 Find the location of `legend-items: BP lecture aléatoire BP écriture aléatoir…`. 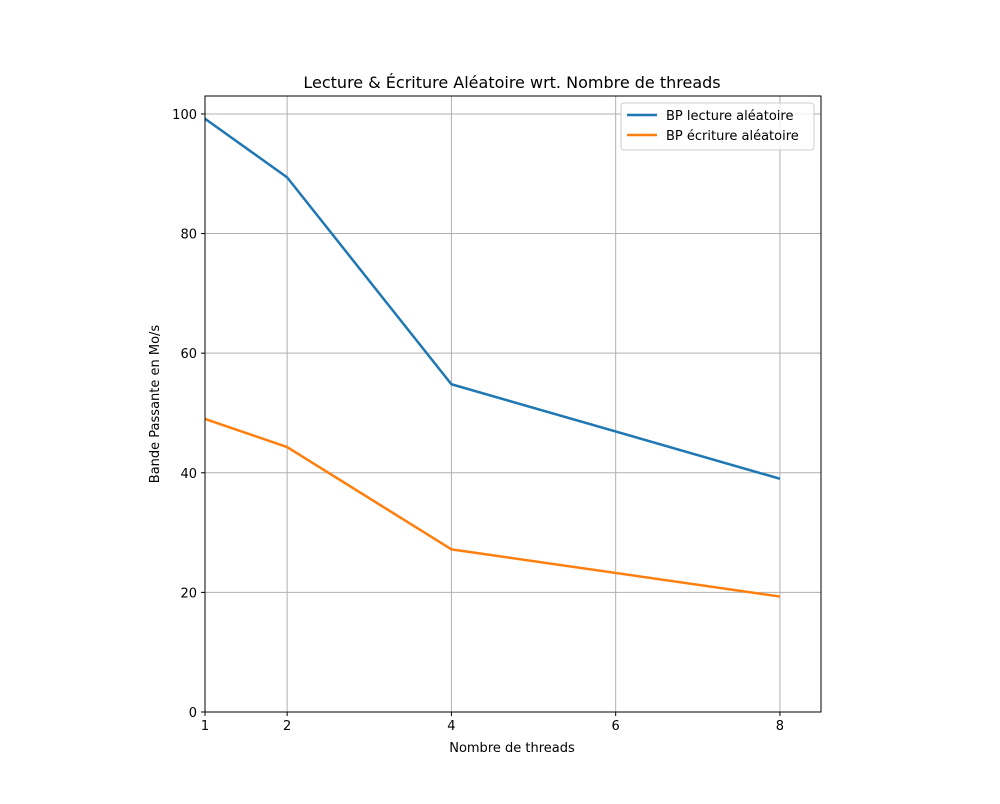

legend-items: BP lecture aléatoire BP écriture aléatoir… is located at coordinates (713, 126).